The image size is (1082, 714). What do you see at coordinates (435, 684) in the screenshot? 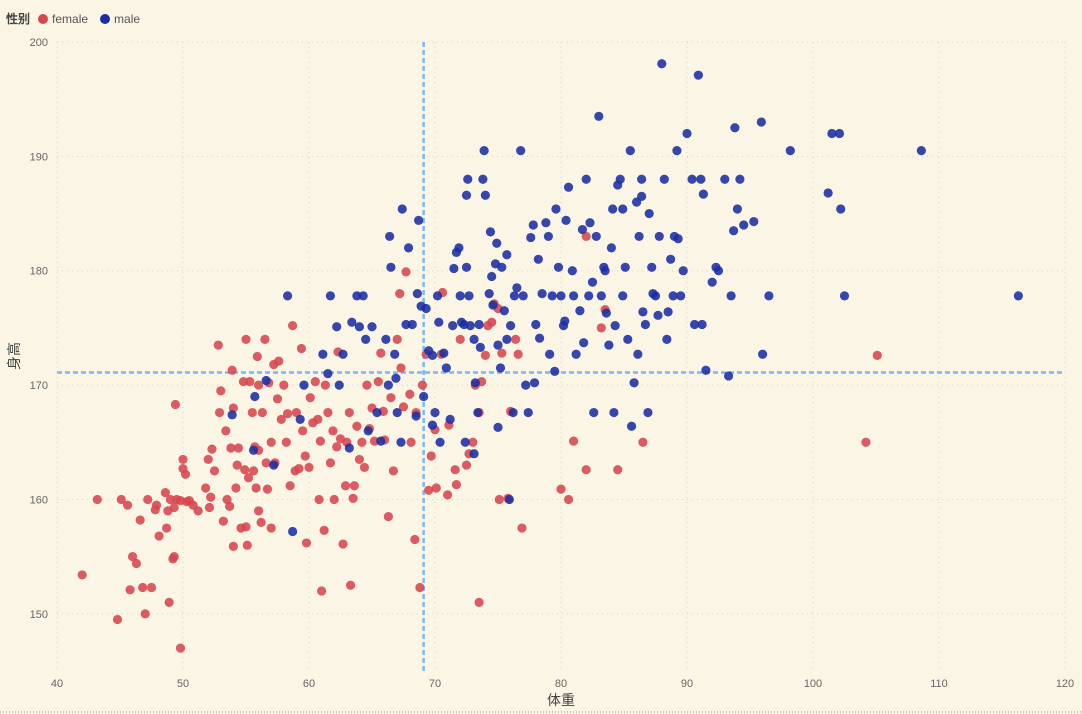
I see `x-tick-label: 70` at bounding box center [435, 684].